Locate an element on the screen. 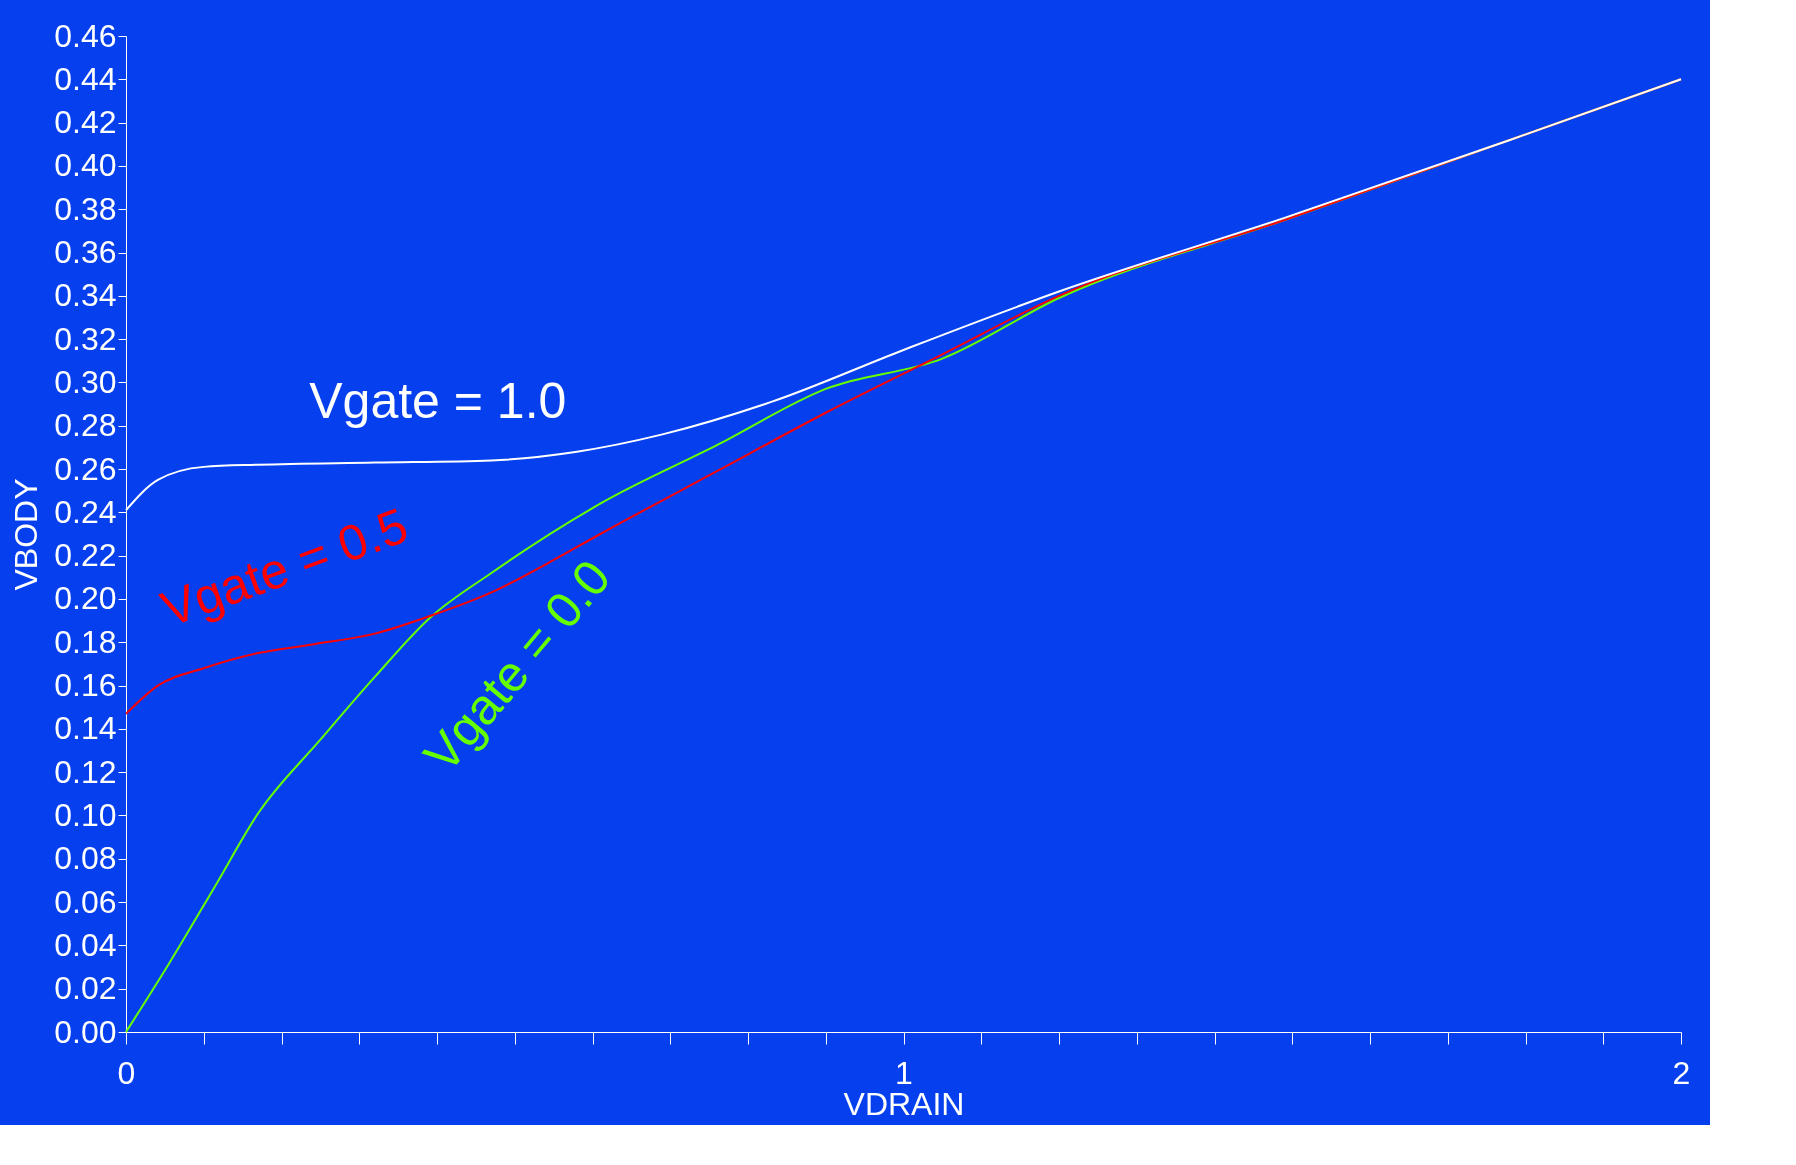 The width and height of the screenshot is (1796, 1165). y-tick-label: 0.40 is located at coordinates (85, 165).